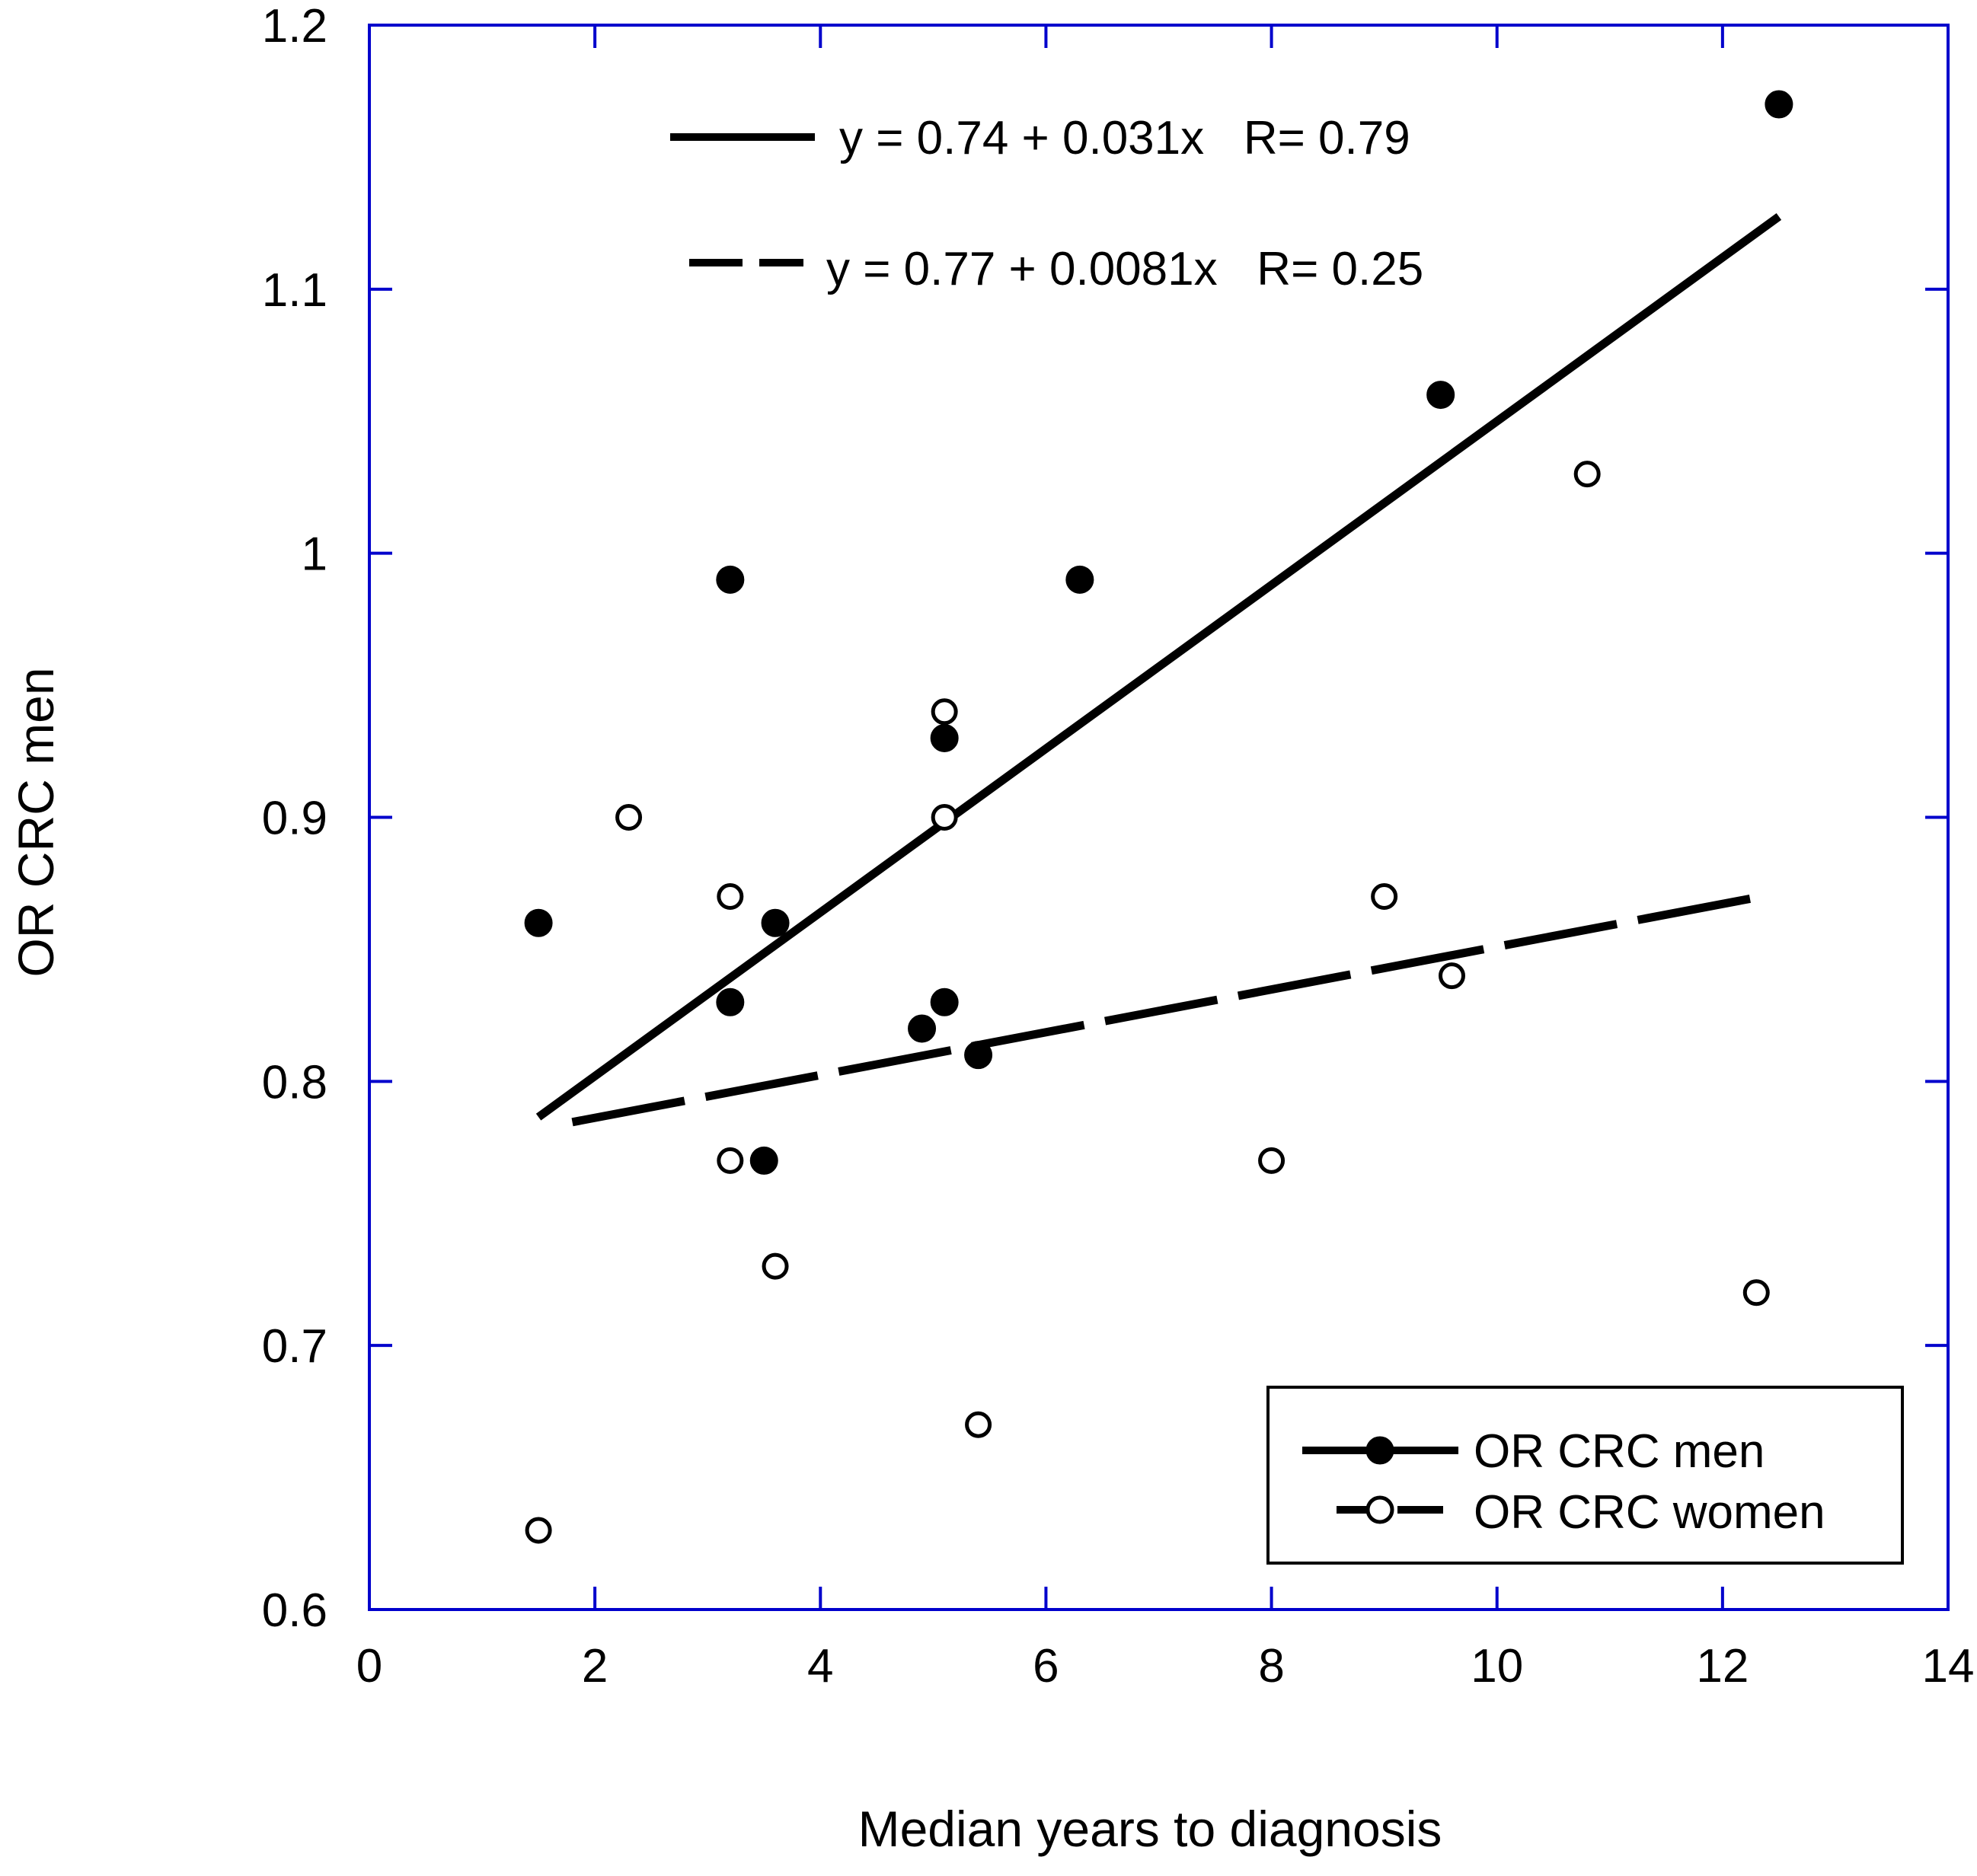 This screenshot has width=1977, height=1876. Describe the element at coordinates (1379, 1450) in the screenshot. I see `legend-men-marker` at that location.